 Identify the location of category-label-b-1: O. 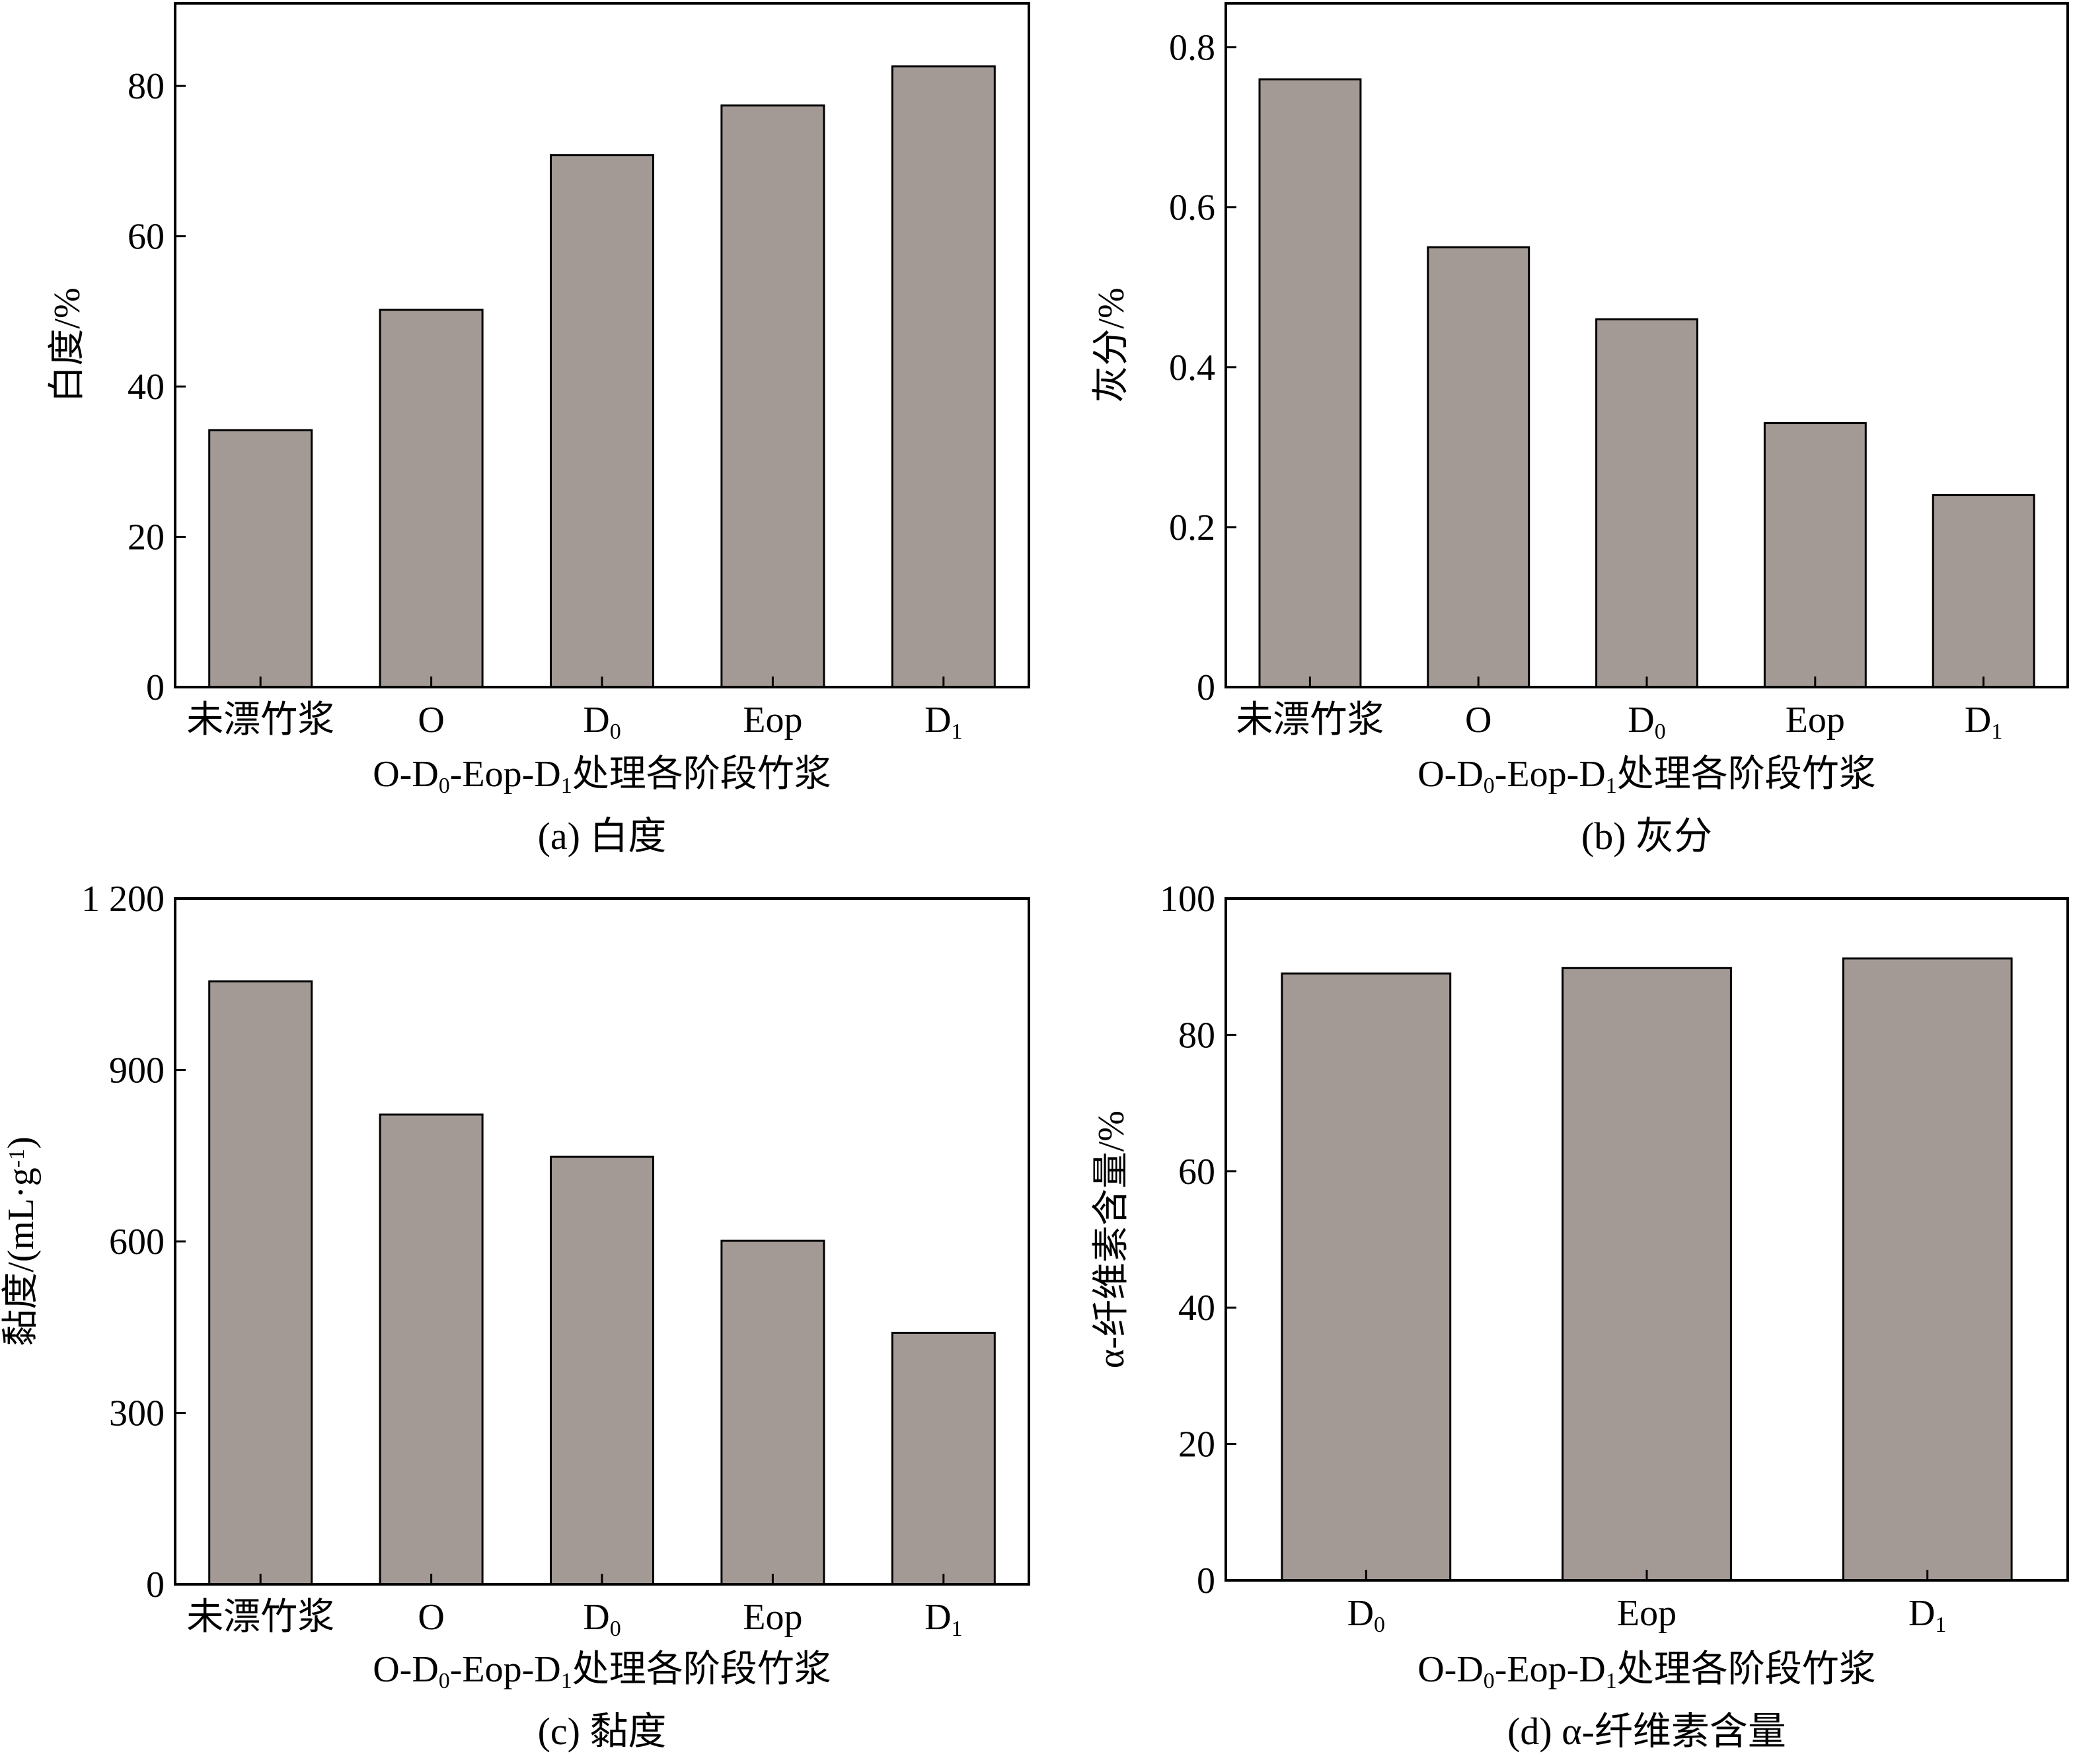
(1478, 720).